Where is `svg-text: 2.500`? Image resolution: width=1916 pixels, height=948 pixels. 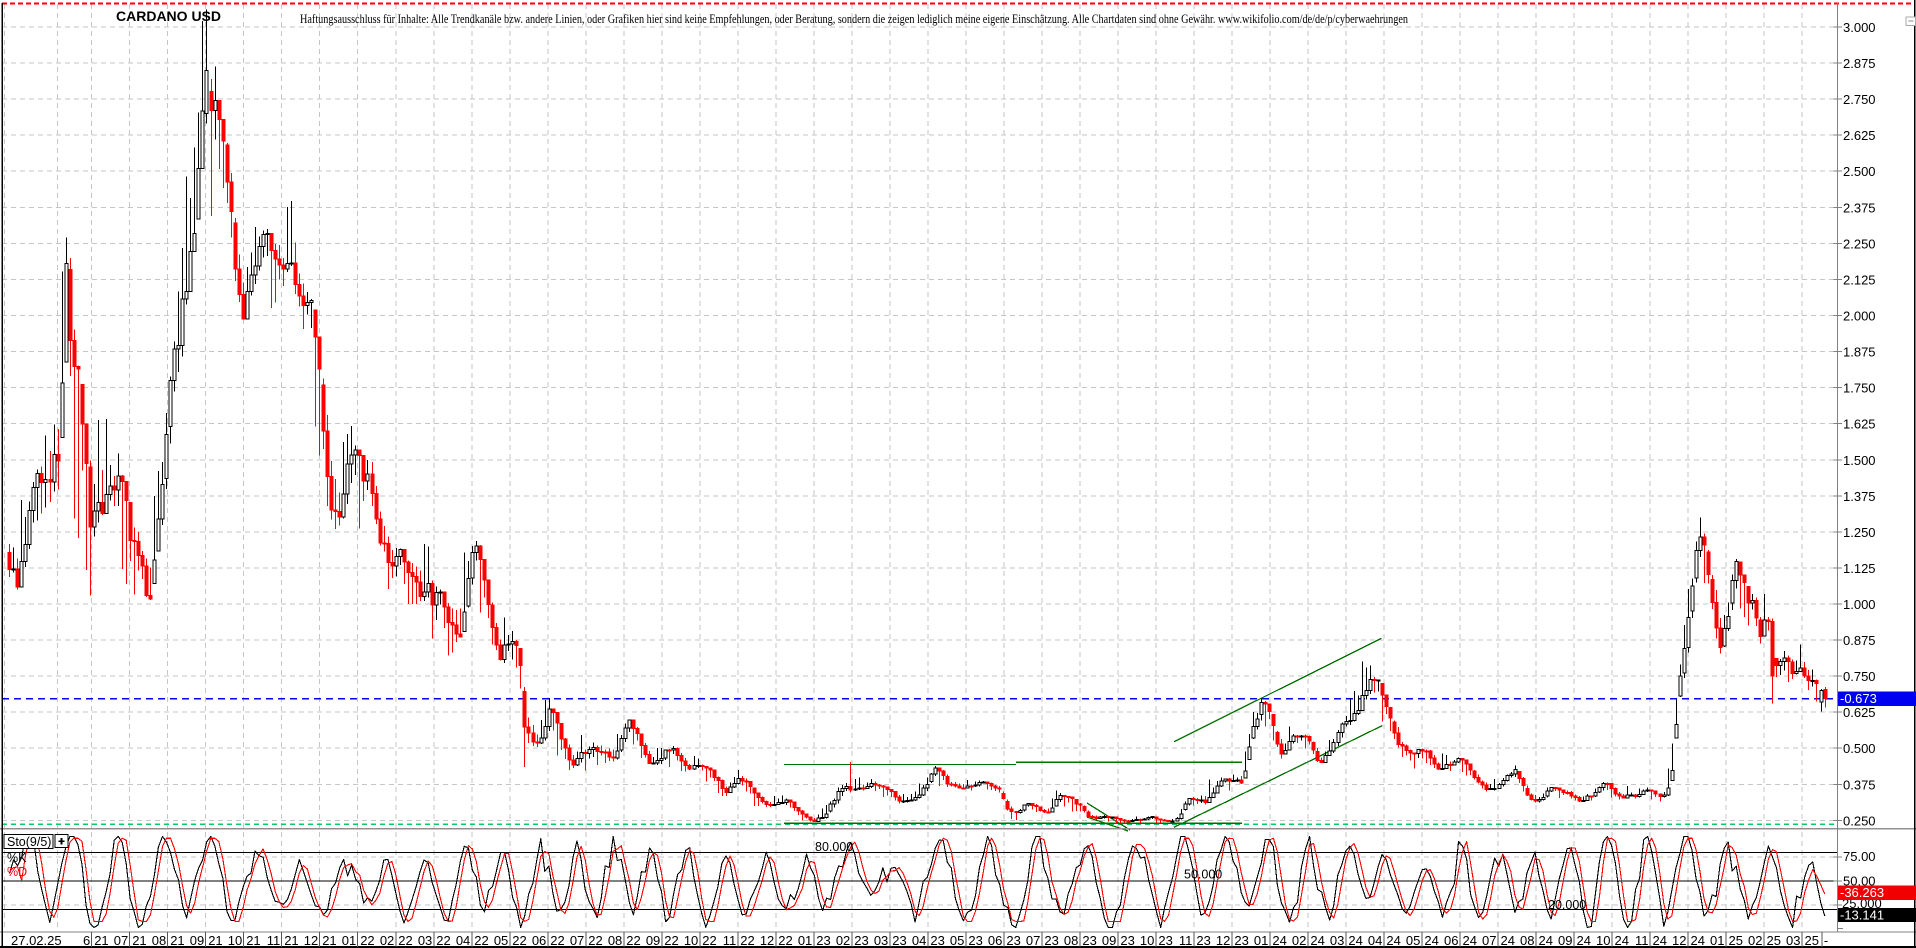 svg-text: 2.500 is located at coordinates (1859, 171).